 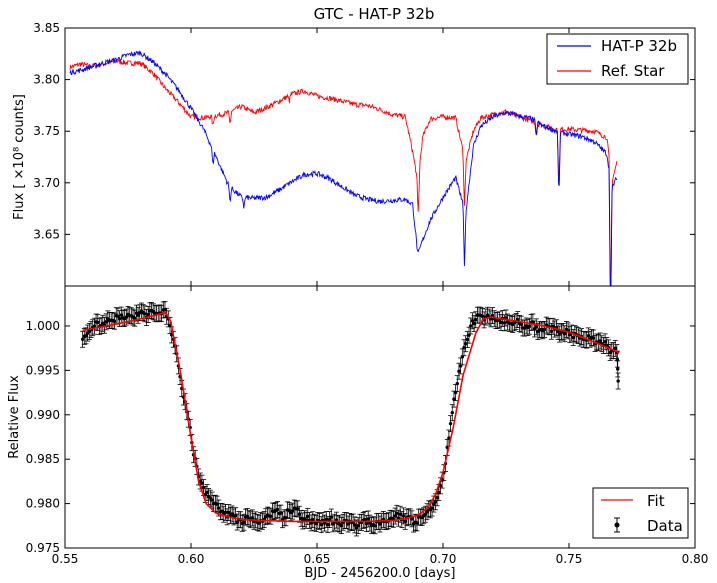 What do you see at coordinates (695, 559) in the screenshot?
I see `bottom-xtick-label: 0.80` at bounding box center [695, 559].